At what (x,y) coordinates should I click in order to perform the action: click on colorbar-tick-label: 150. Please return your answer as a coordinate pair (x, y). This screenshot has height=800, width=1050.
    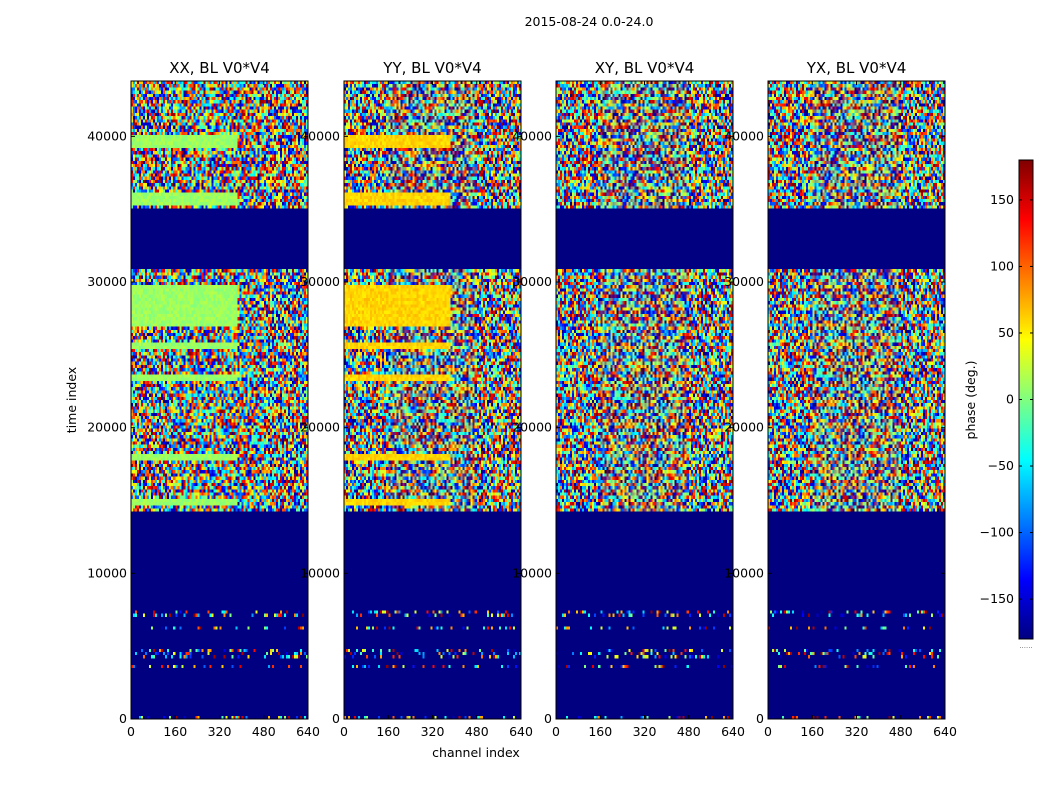
    Looking at the image, I should click on (1002, 199).